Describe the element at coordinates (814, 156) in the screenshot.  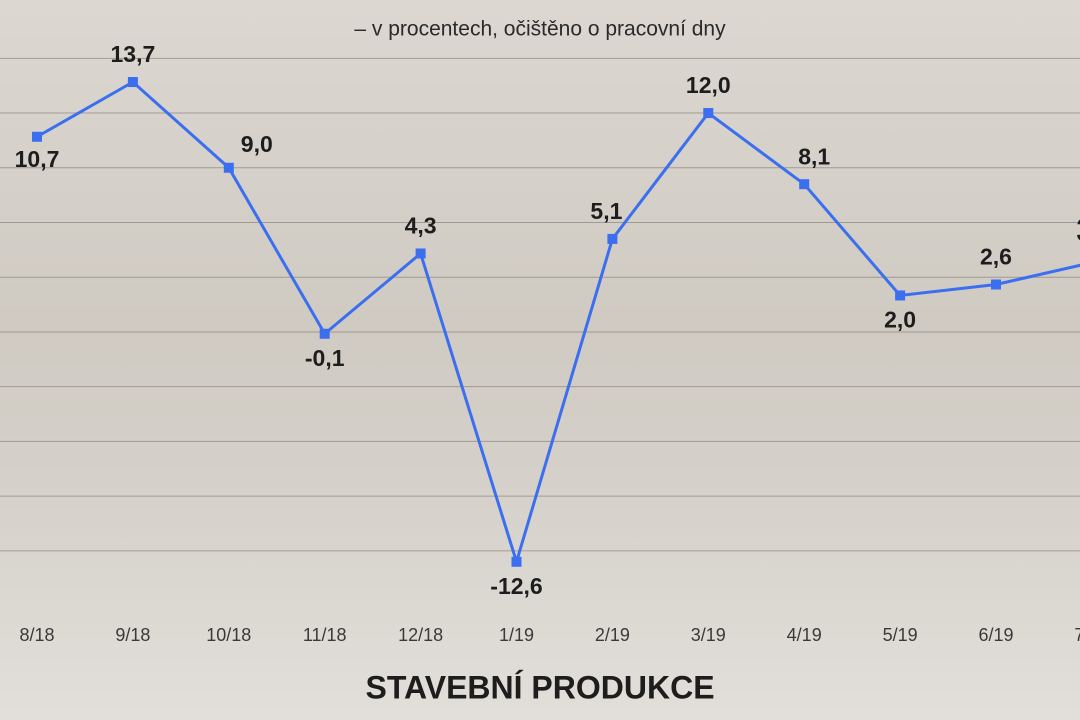
I see `value-label: 8,1` at that location.